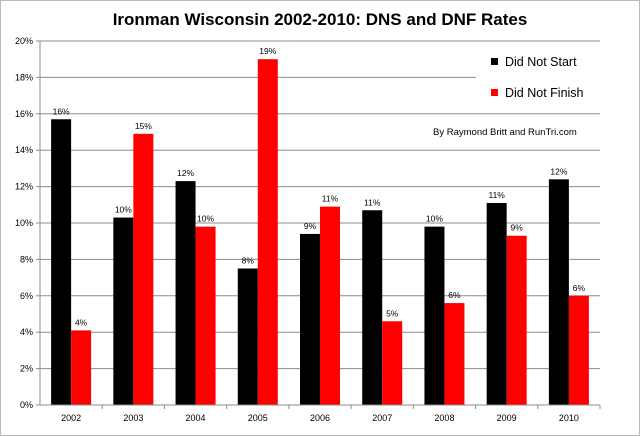  What do you see at coordinates (258, 418) in the screenshot?
I see `x-tick-label: 2005` at bounding box center [258, 418].